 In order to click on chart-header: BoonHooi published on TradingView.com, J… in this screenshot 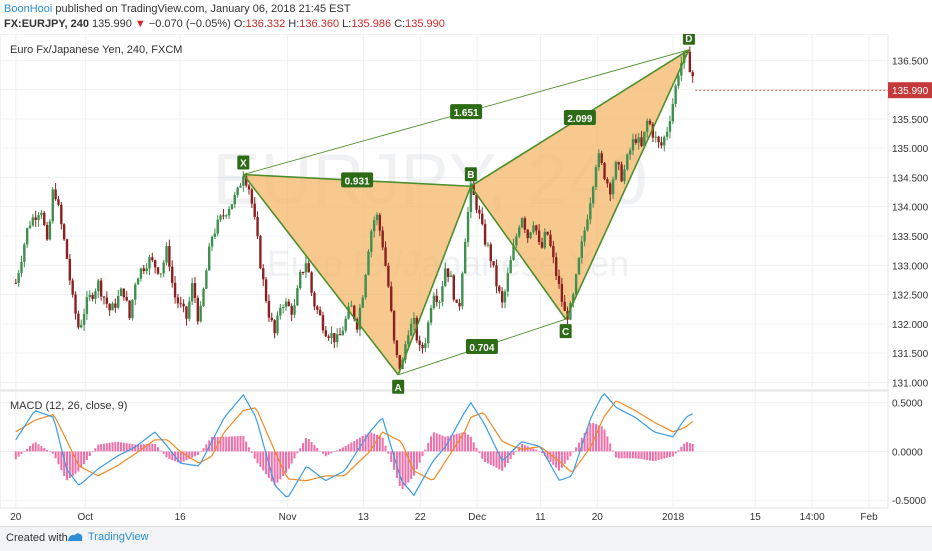, I will do `click(466, 17)`.